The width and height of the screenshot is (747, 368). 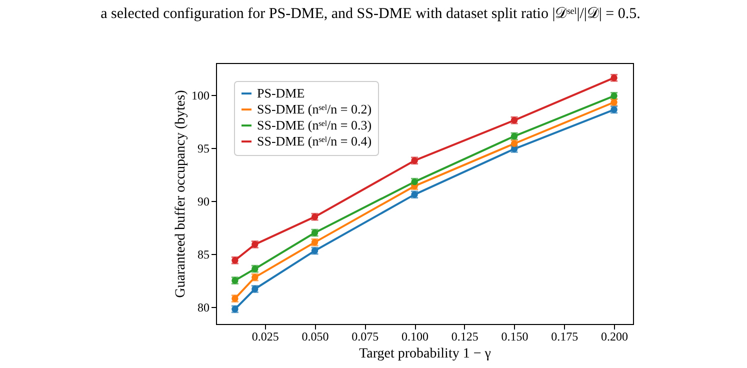 What do you see at coordinates (415, 337) in the screenshot?
I see `x-tick-label: 0.100` at bounding box center [415, 337].